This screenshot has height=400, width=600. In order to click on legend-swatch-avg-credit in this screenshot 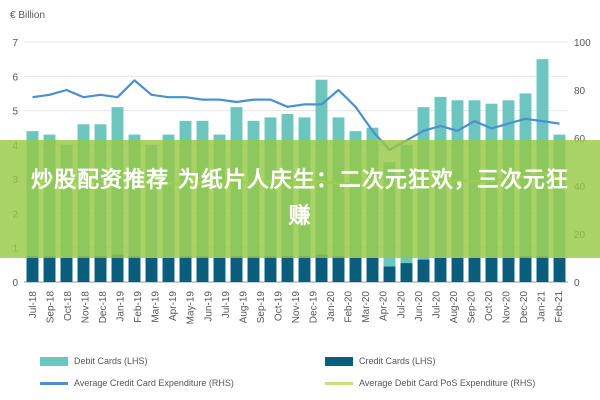, I will do `click(54, 383)`.